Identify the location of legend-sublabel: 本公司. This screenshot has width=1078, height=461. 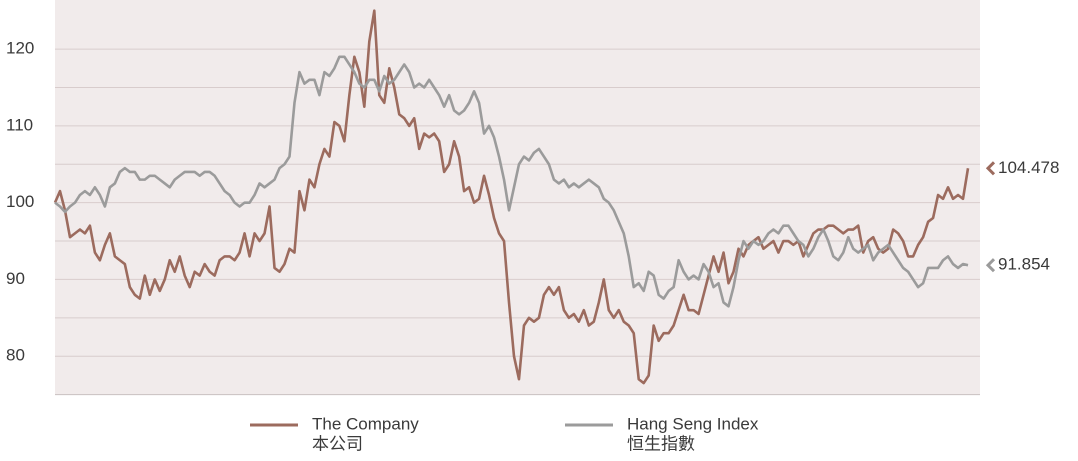
(337, 443).